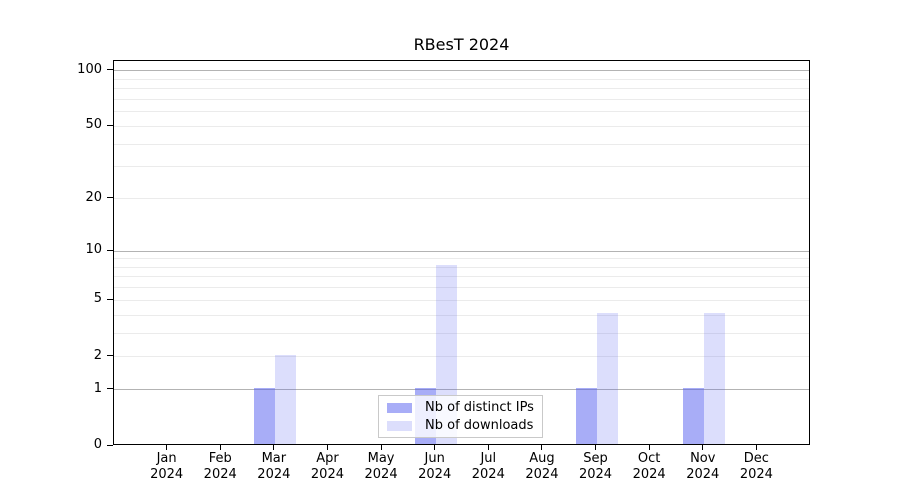 Image resolution: width=900 pixels, height=500 pixels. I want to click on x-tick-label-month: Oct, so click(649, 458).